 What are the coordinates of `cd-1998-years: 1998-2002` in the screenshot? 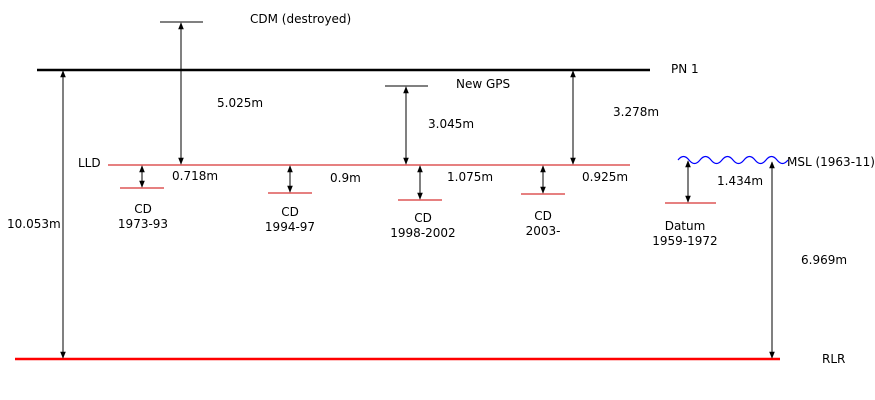 It's located at (422, 233).